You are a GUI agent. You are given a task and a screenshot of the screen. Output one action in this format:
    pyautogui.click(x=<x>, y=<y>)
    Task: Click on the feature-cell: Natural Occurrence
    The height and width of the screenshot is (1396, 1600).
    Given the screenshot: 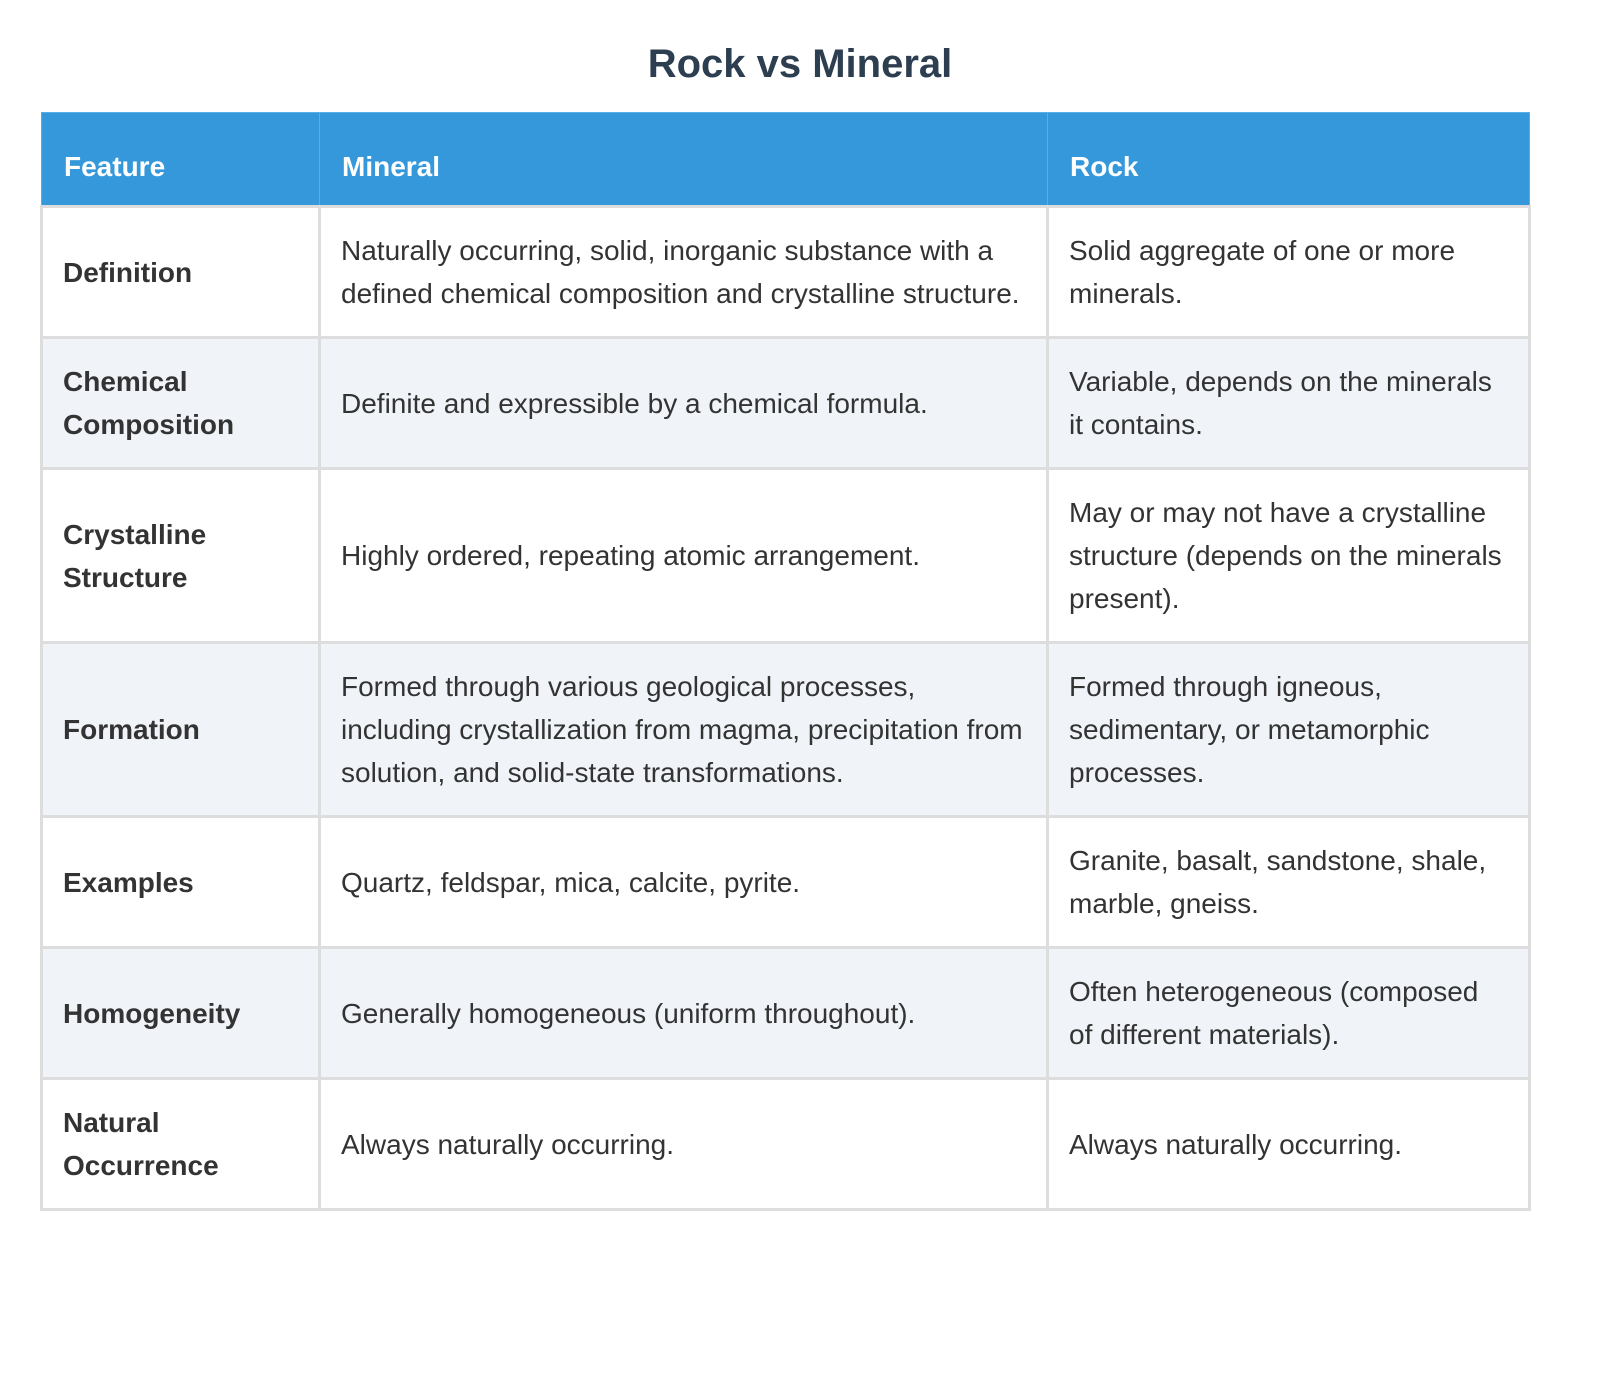 What is the action you would take?
    pyautogui.click(x=180, y=1144)
    